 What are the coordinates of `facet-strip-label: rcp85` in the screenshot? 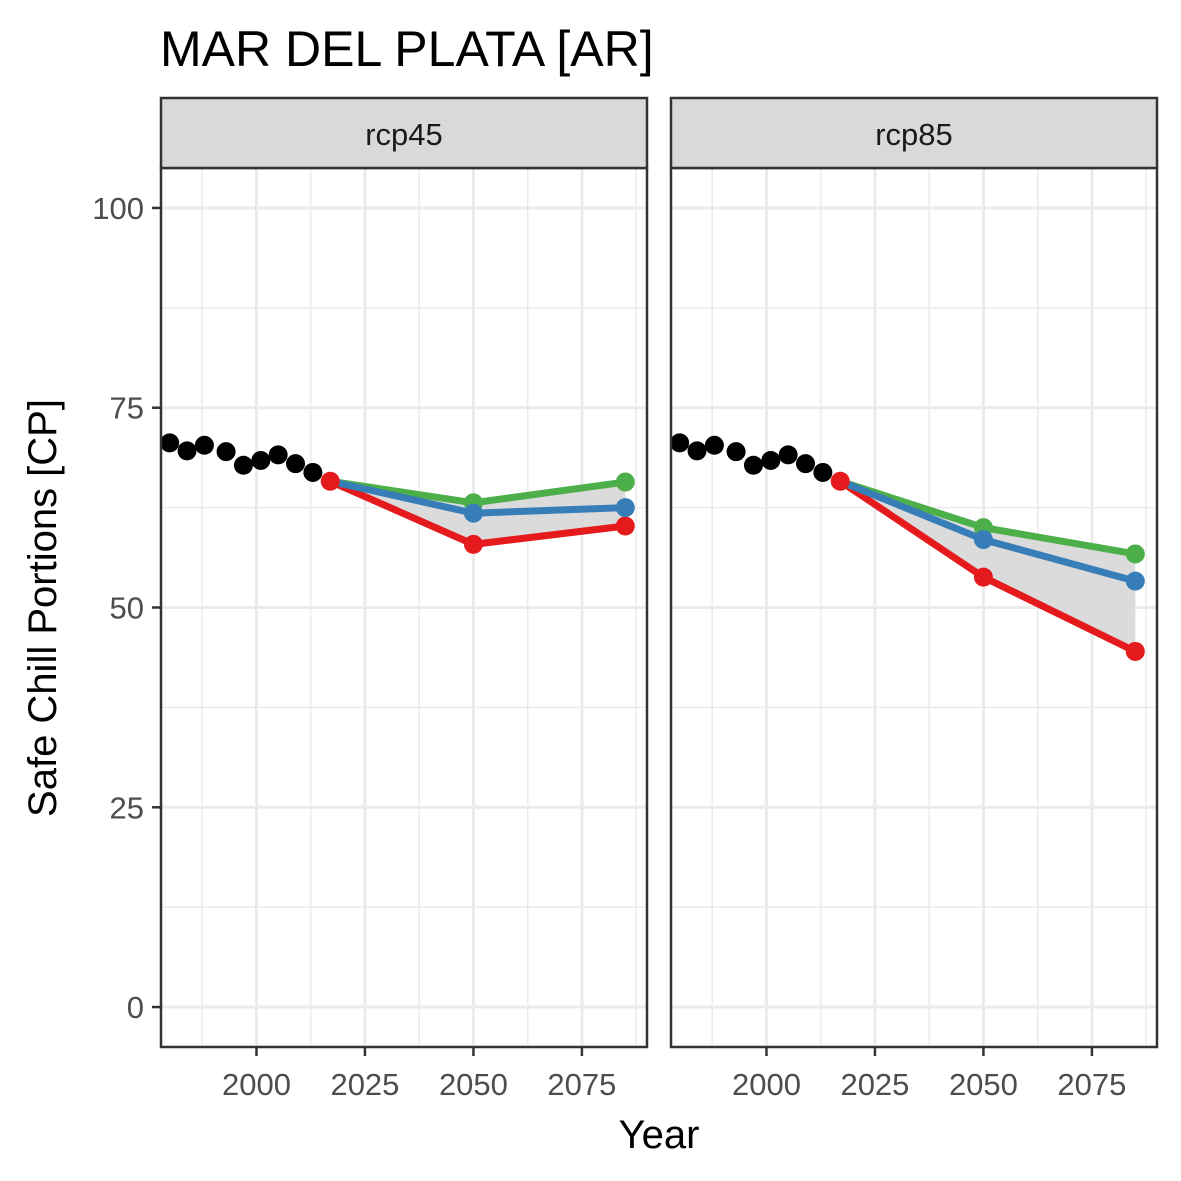 It's located at (914, 134).